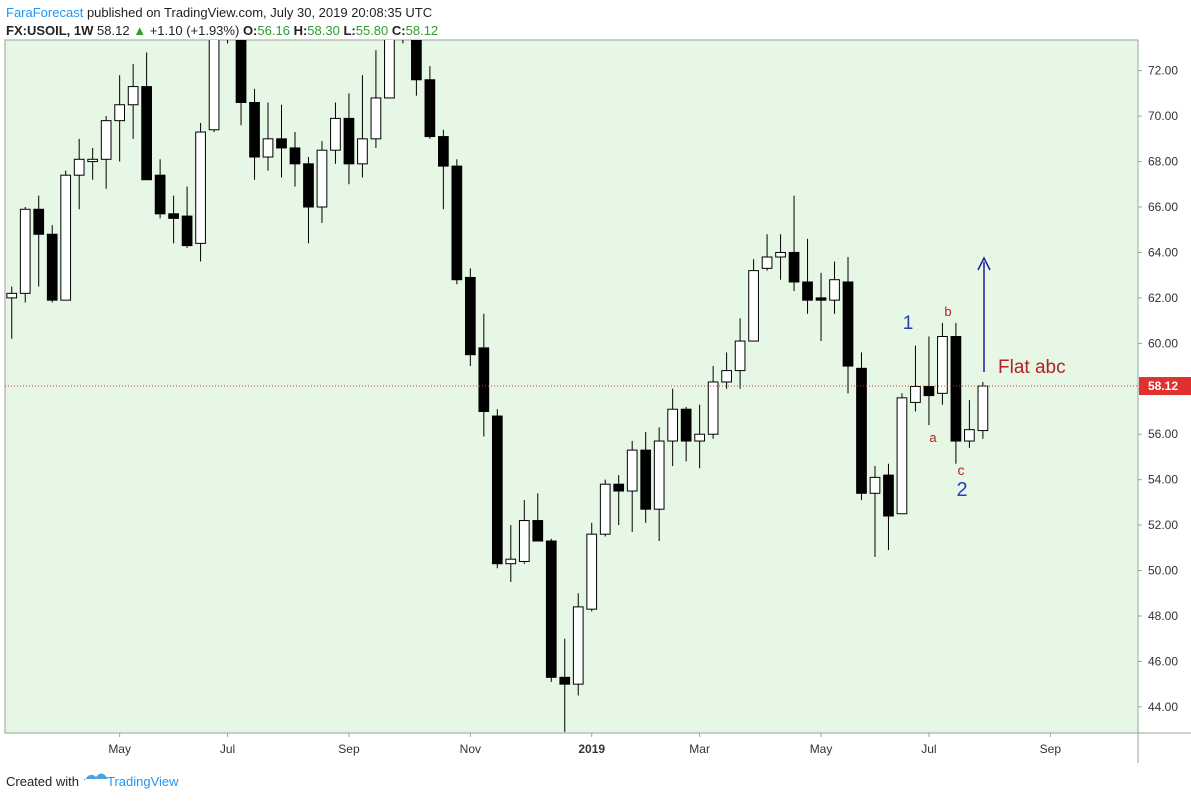 The image size is (1191, 804). Describe the element at coordinates (933, 437) in the screenshot. I see `wave-label: a` at that location.